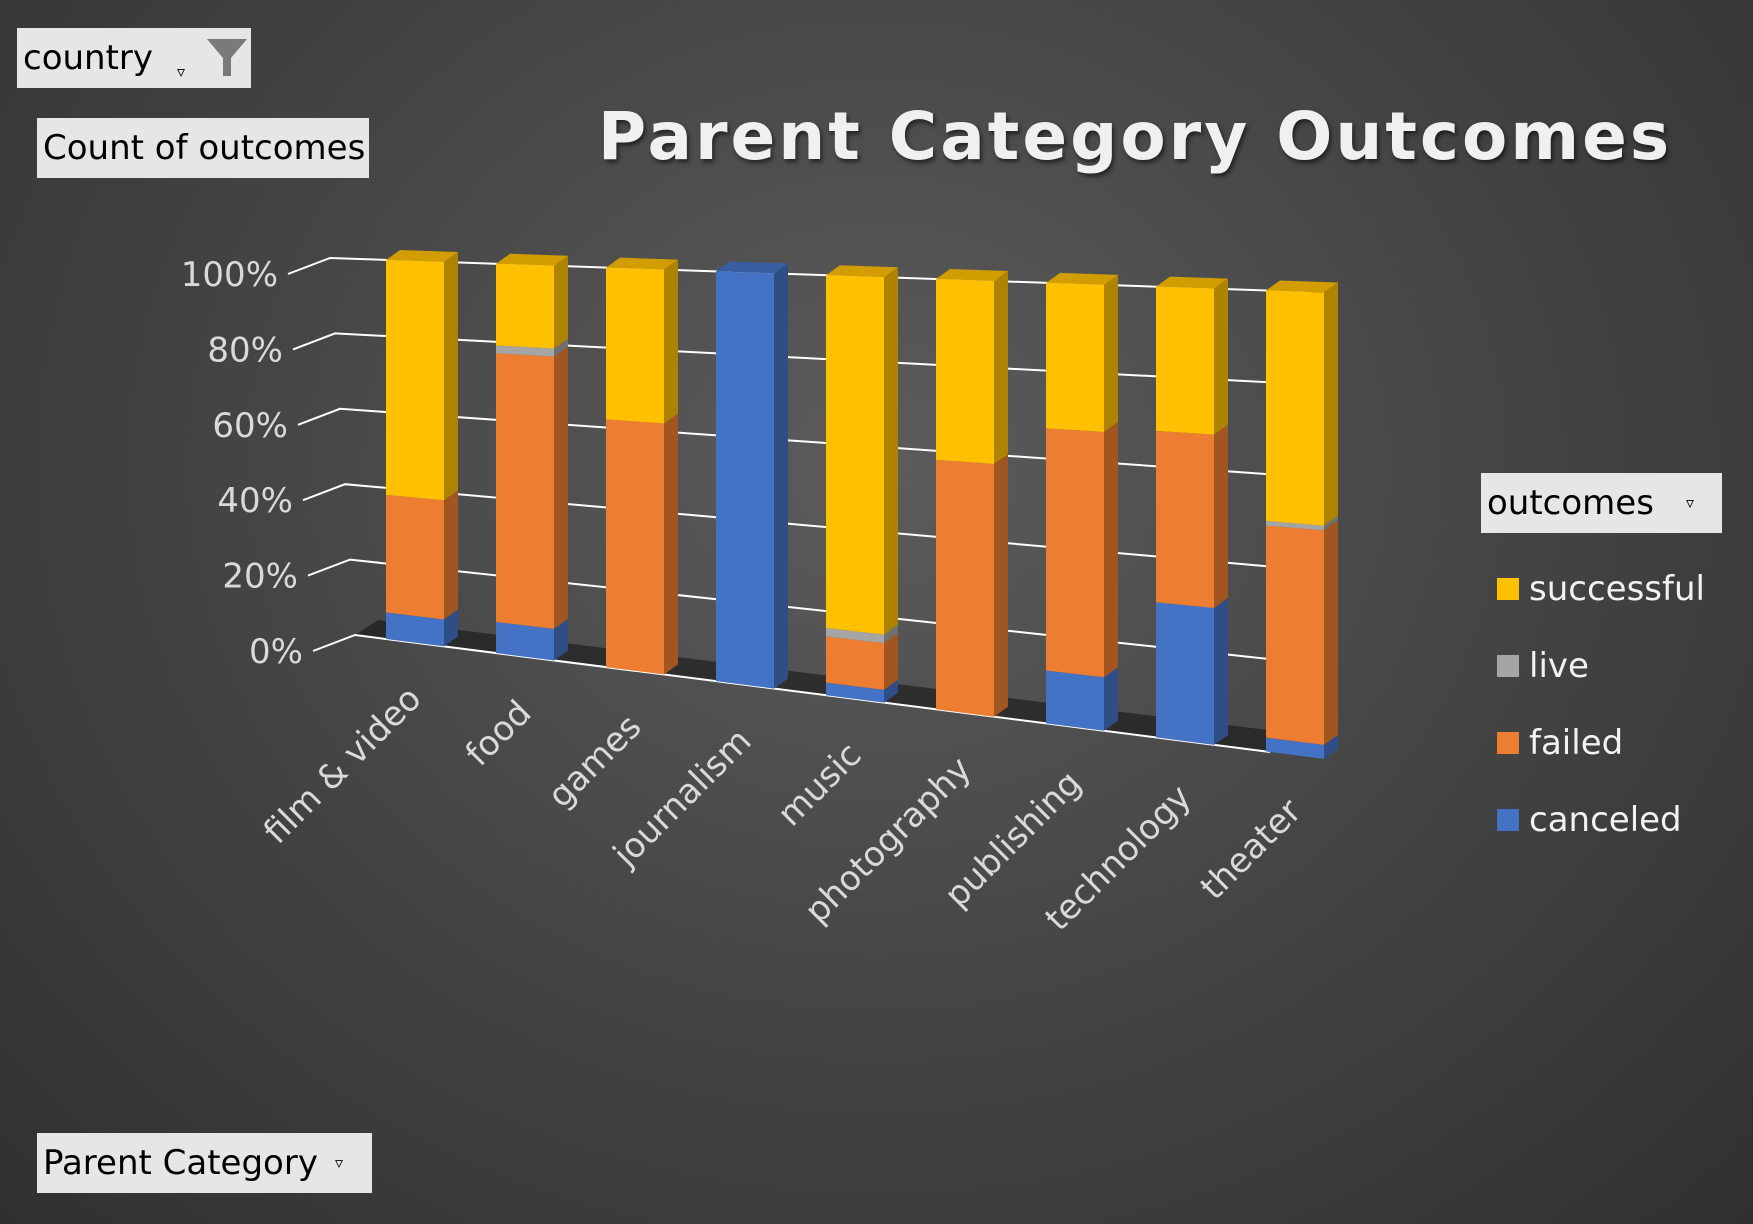 Image resolution: width=1753 pixels, height=1224 pixels. I want to click on legend-item-live: live, so click(1601, 665).